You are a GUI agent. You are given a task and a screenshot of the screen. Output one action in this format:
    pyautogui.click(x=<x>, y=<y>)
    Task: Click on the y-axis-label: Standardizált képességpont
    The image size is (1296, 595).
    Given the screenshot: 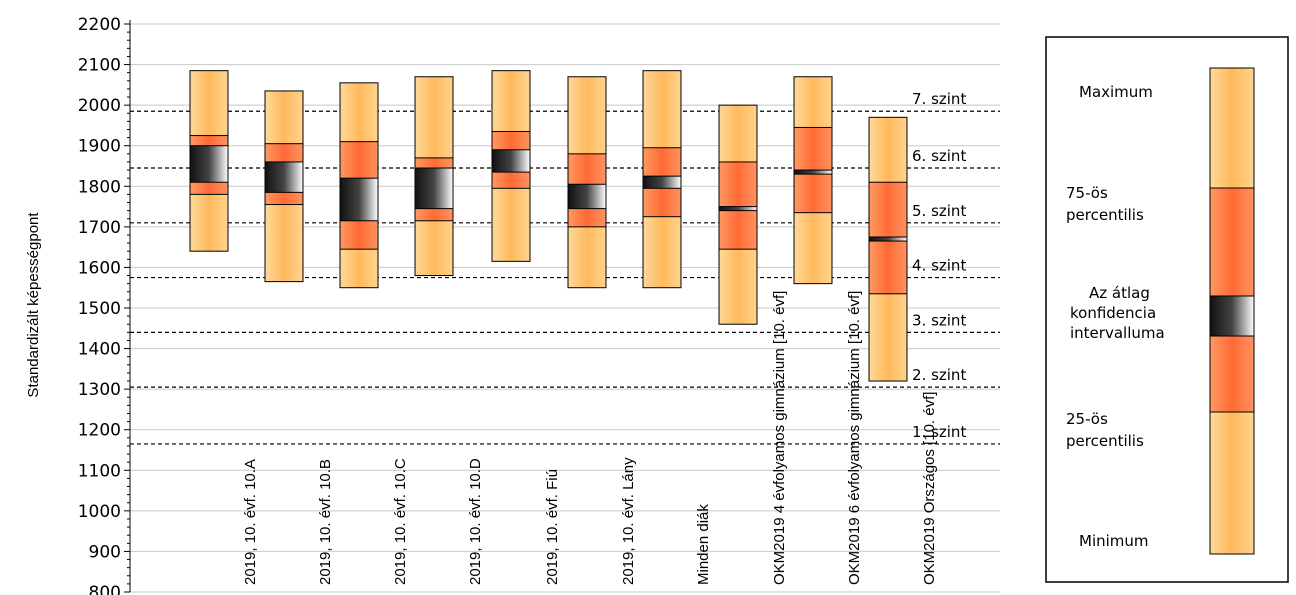 What is the action you would take?
    pyautogui.click(x=33, y=305)
    